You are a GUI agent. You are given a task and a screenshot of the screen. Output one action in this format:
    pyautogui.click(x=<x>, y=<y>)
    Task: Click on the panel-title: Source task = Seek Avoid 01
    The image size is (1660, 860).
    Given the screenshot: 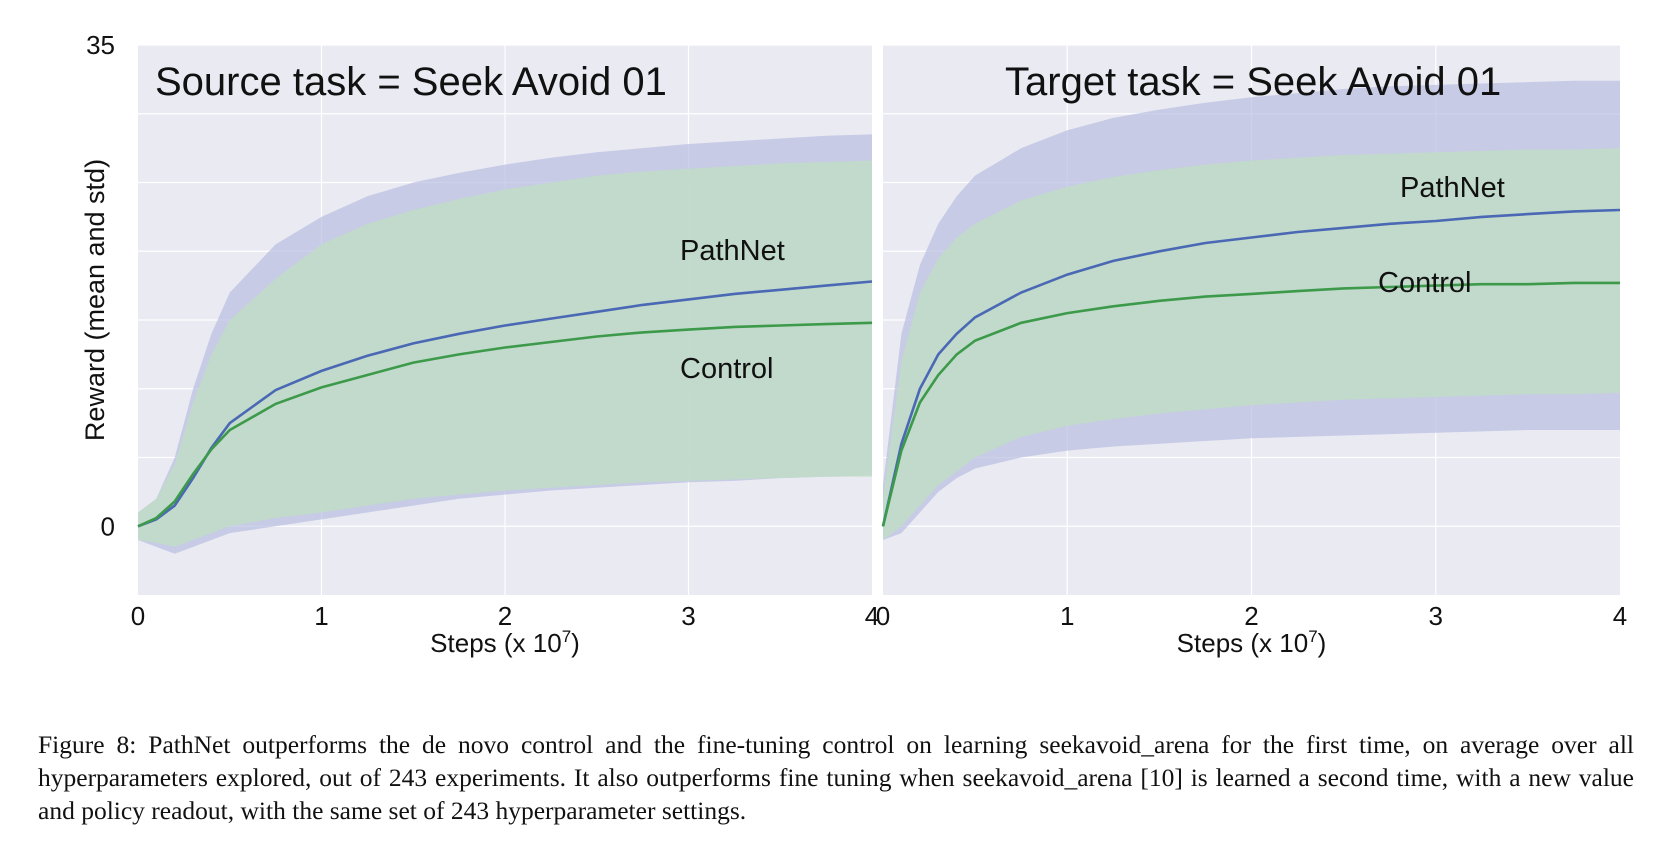 What is the action you would take?
    pyautogui.click(x=411, y=82)
    